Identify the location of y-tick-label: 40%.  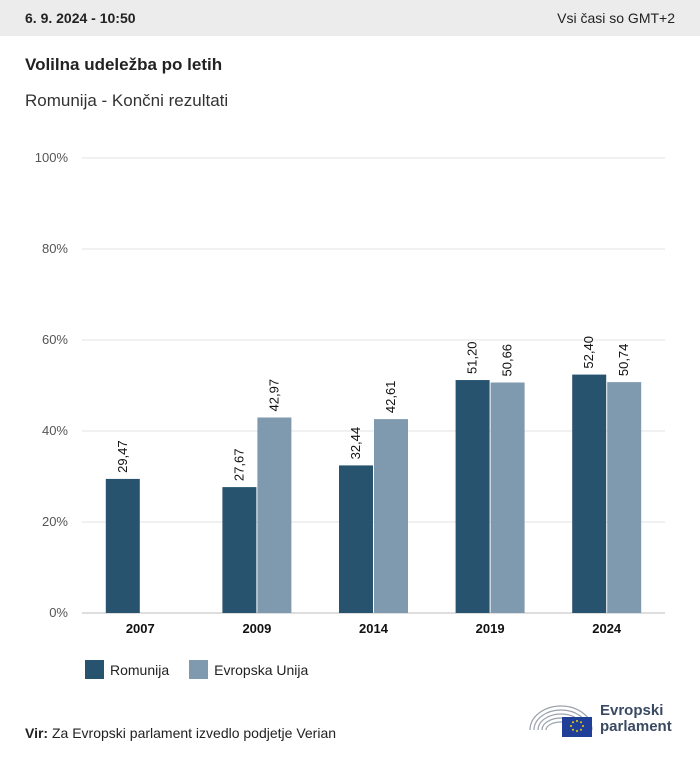
(55, 430).